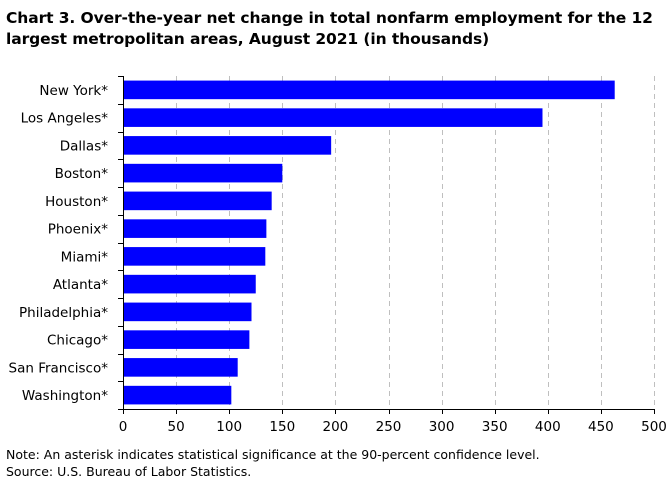 Image resolution: width=670 pixels, height=487 pixels. I want to click on category-label: Washington*, so click(65, 396).